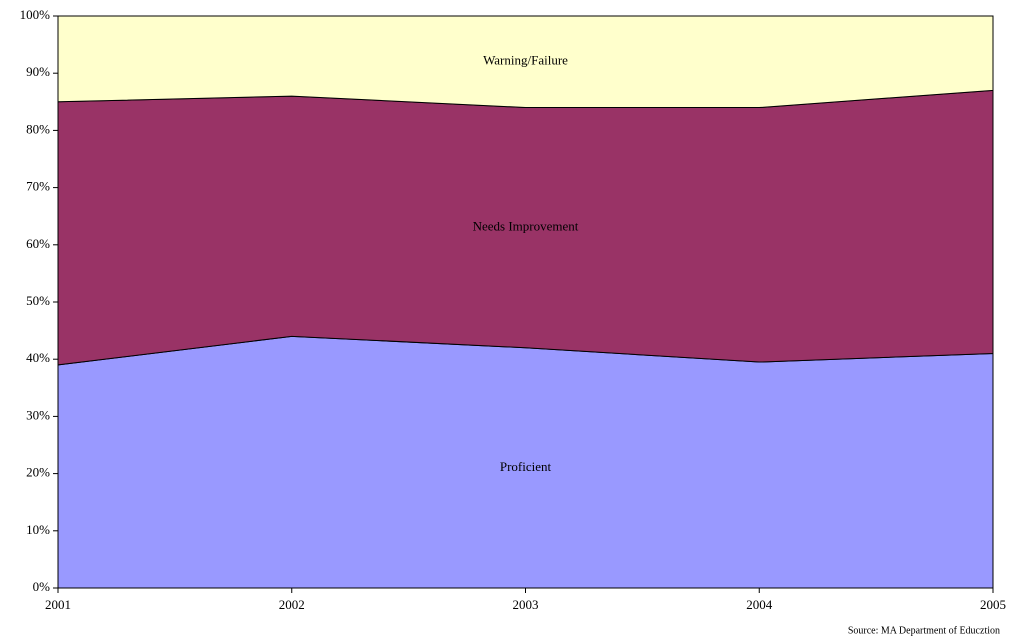  Describe the element at coordinates (292, 604) in the screenshot. I see `x-tick-label: 2002` at that location.